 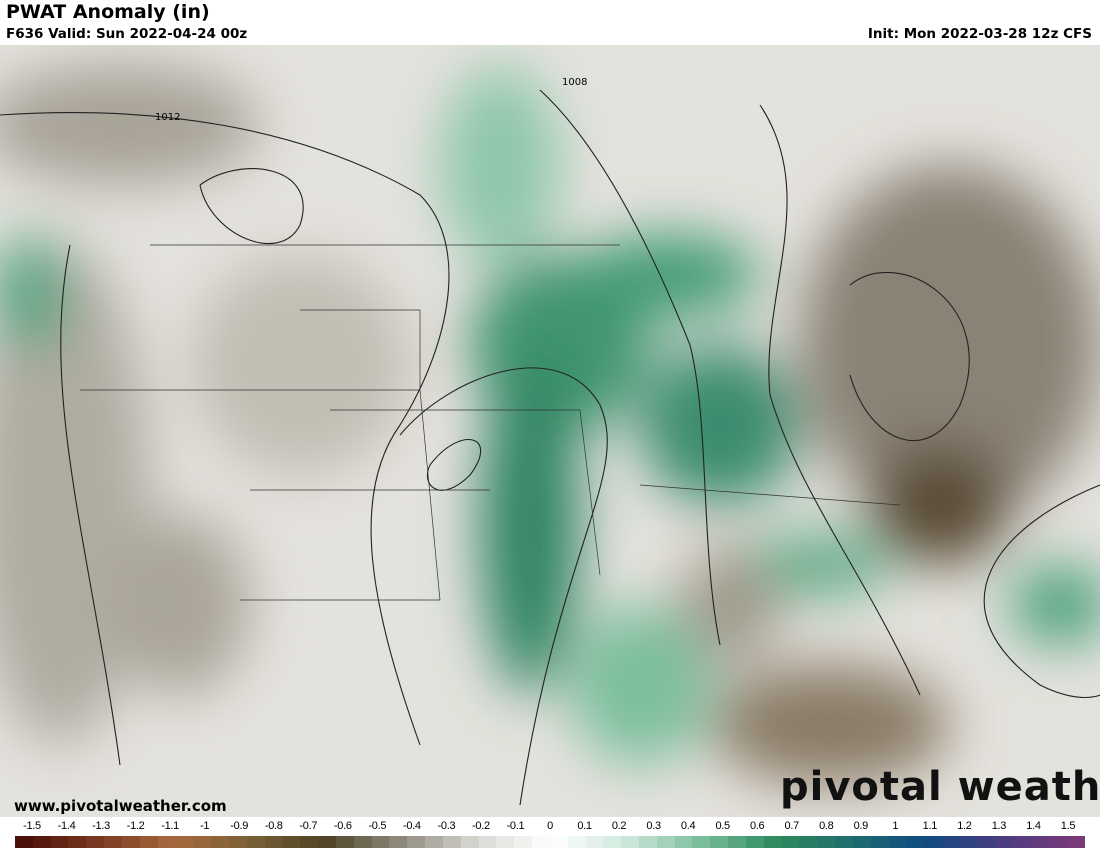 I want to click on colorbar-tick-label: -1.3, so click(x=101, y=826).